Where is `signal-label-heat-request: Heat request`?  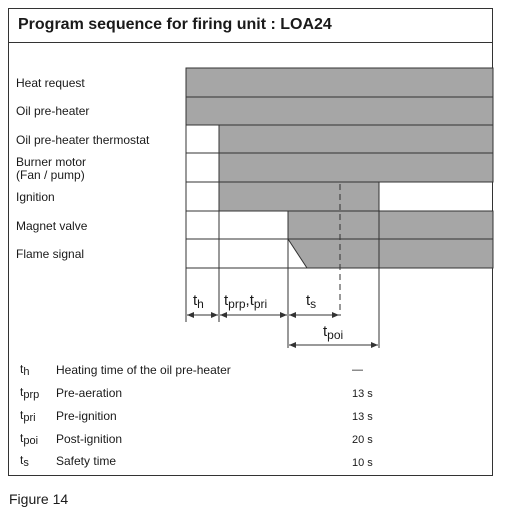
signal-label-heat-request: Heat request is located at coordinates (50, 83).